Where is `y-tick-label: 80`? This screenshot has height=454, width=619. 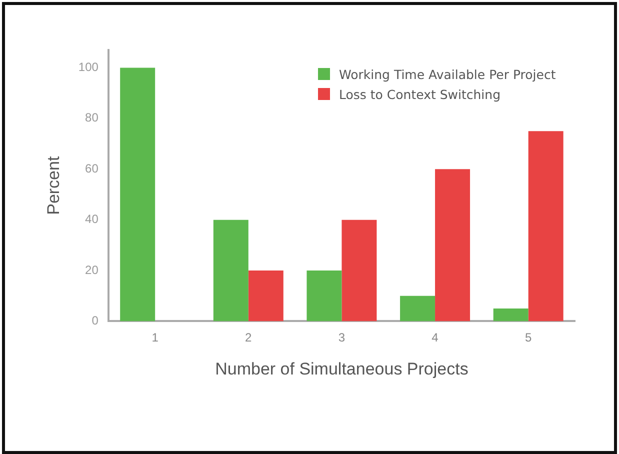
y-tick-label: 80 is located at coordinates (92, 117).